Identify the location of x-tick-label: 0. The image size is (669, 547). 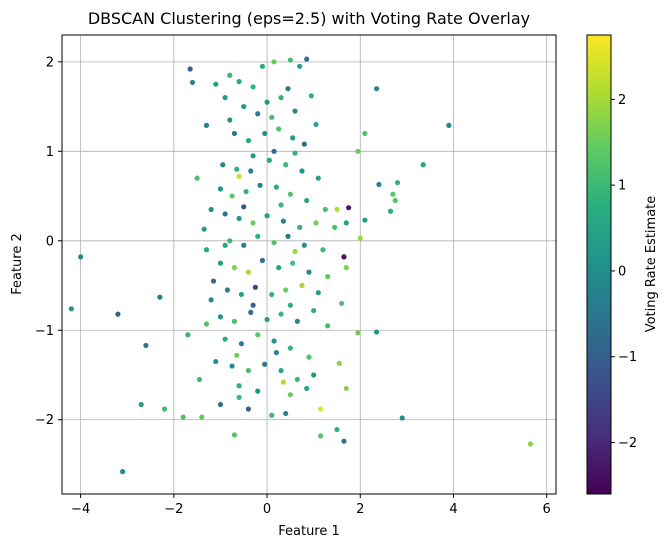
(267, 509).